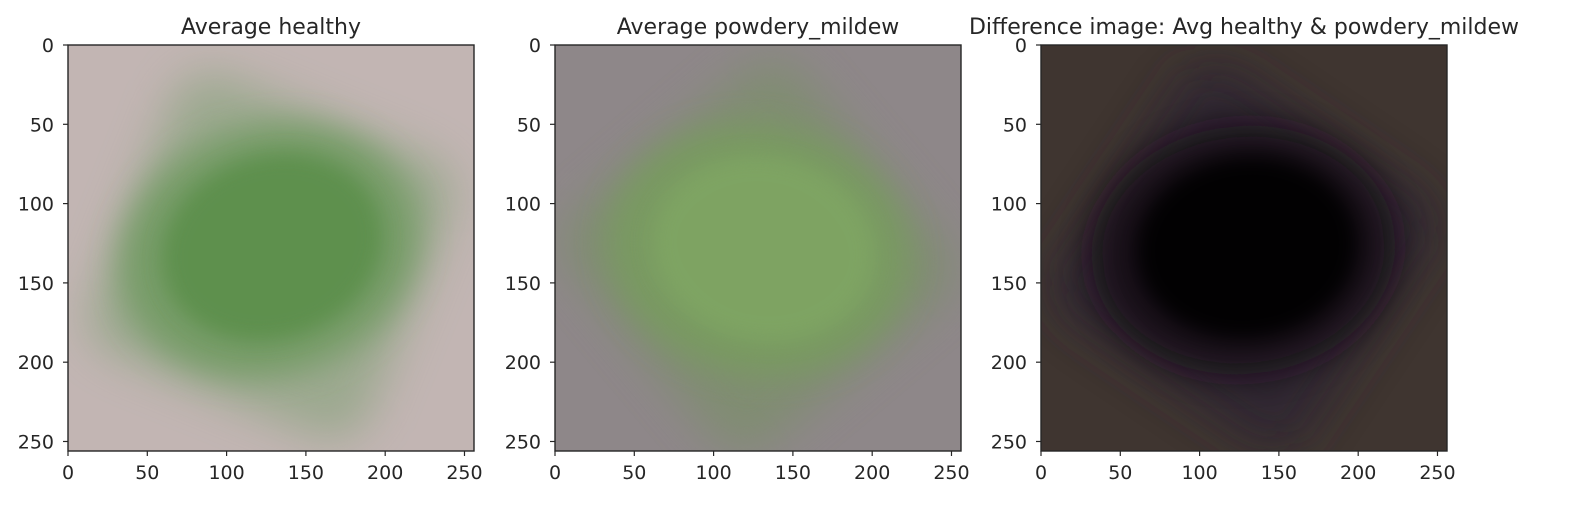  Describe the element at coordinates (758, 27) in the screenshot. I see `panel-title: Average powdery_mildew` at that location.